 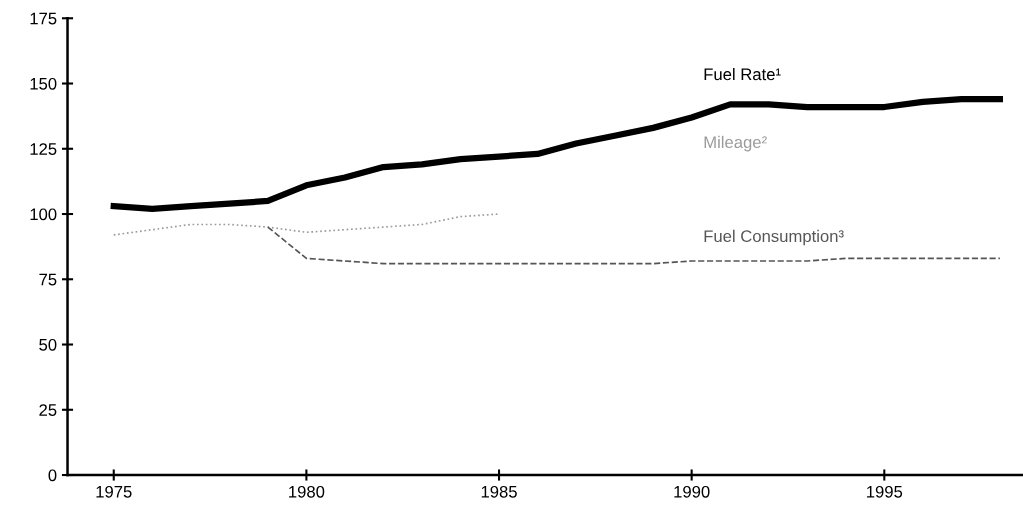 I want to click on x-tick-label: 1980, so click(x=307, y=491).